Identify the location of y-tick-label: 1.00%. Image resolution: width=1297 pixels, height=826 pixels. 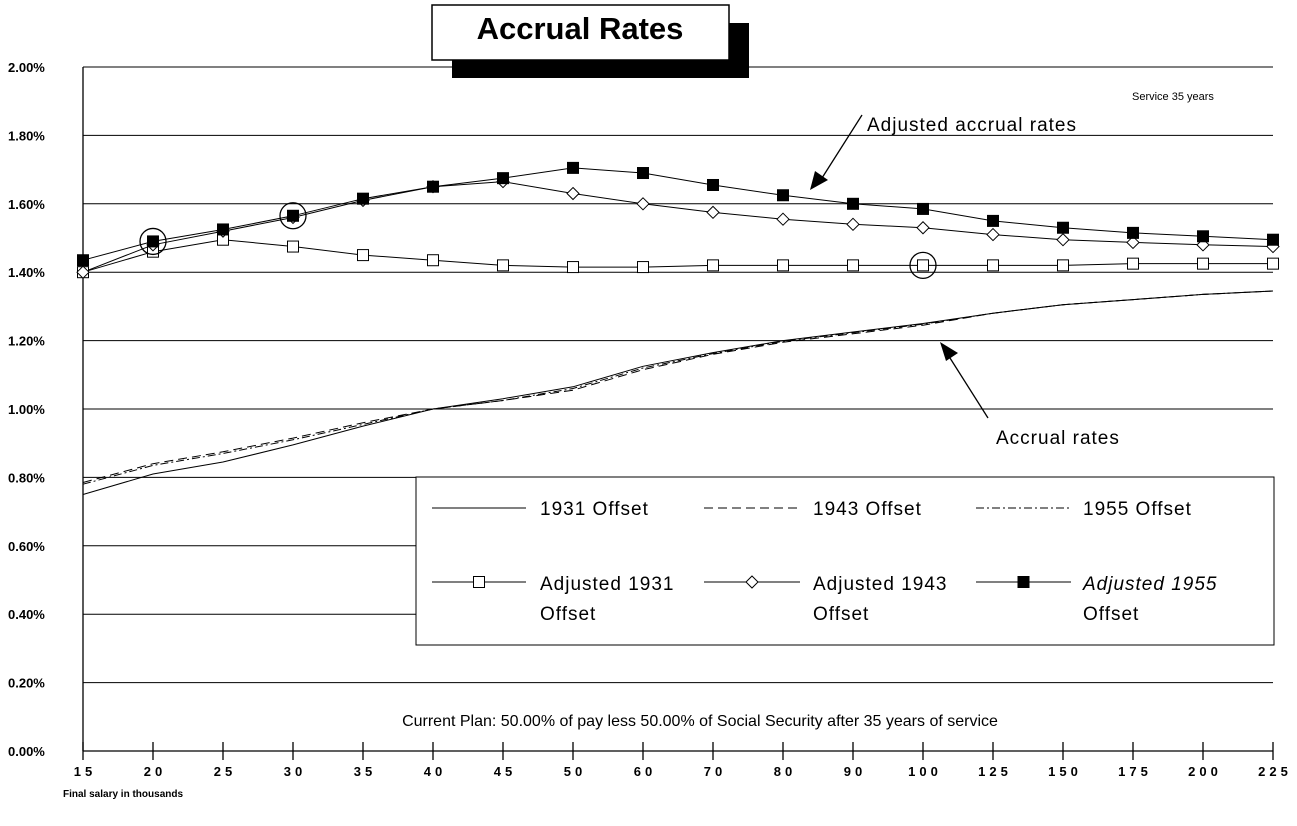
(26, 409).